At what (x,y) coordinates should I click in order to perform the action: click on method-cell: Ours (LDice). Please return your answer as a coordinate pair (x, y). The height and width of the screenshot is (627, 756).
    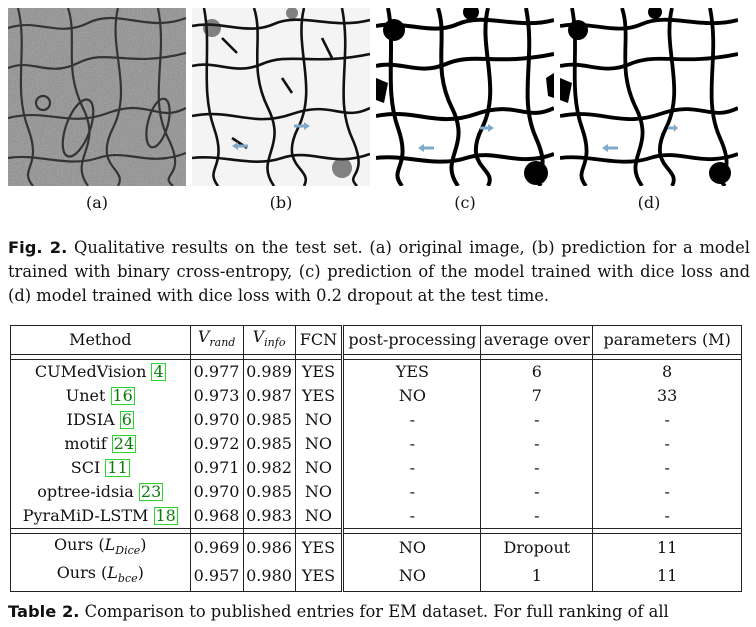
    Looking at the image, I should click on (100, 548).